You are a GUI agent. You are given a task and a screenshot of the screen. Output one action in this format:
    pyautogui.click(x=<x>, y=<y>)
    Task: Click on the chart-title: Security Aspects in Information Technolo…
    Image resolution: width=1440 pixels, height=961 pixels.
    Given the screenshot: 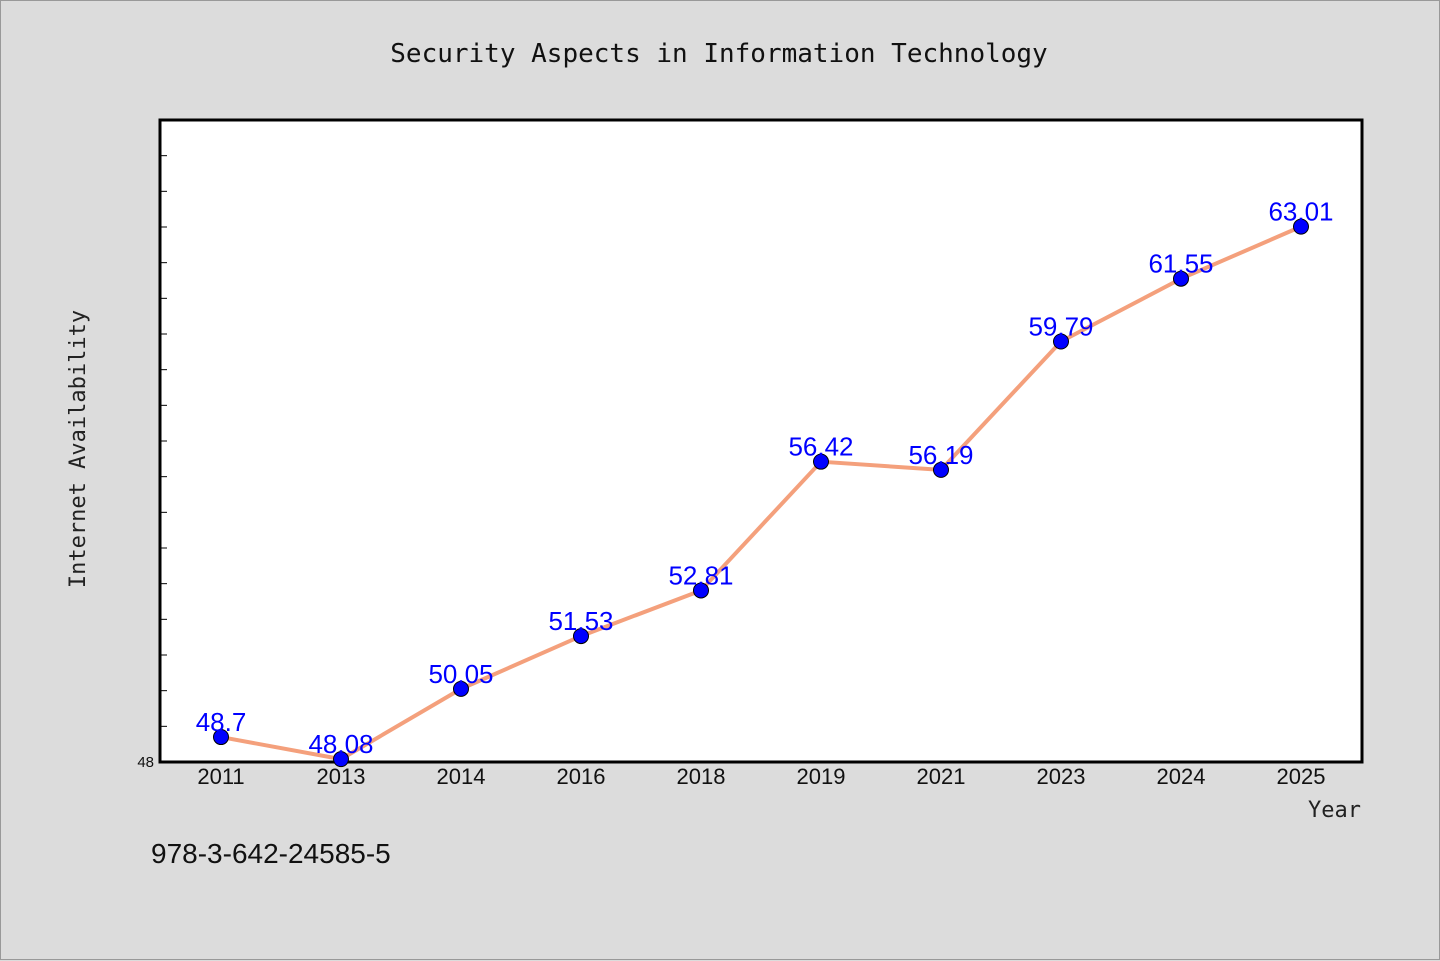 What is the action you would take?
    pyautogui.click(x=718, y=54)
    